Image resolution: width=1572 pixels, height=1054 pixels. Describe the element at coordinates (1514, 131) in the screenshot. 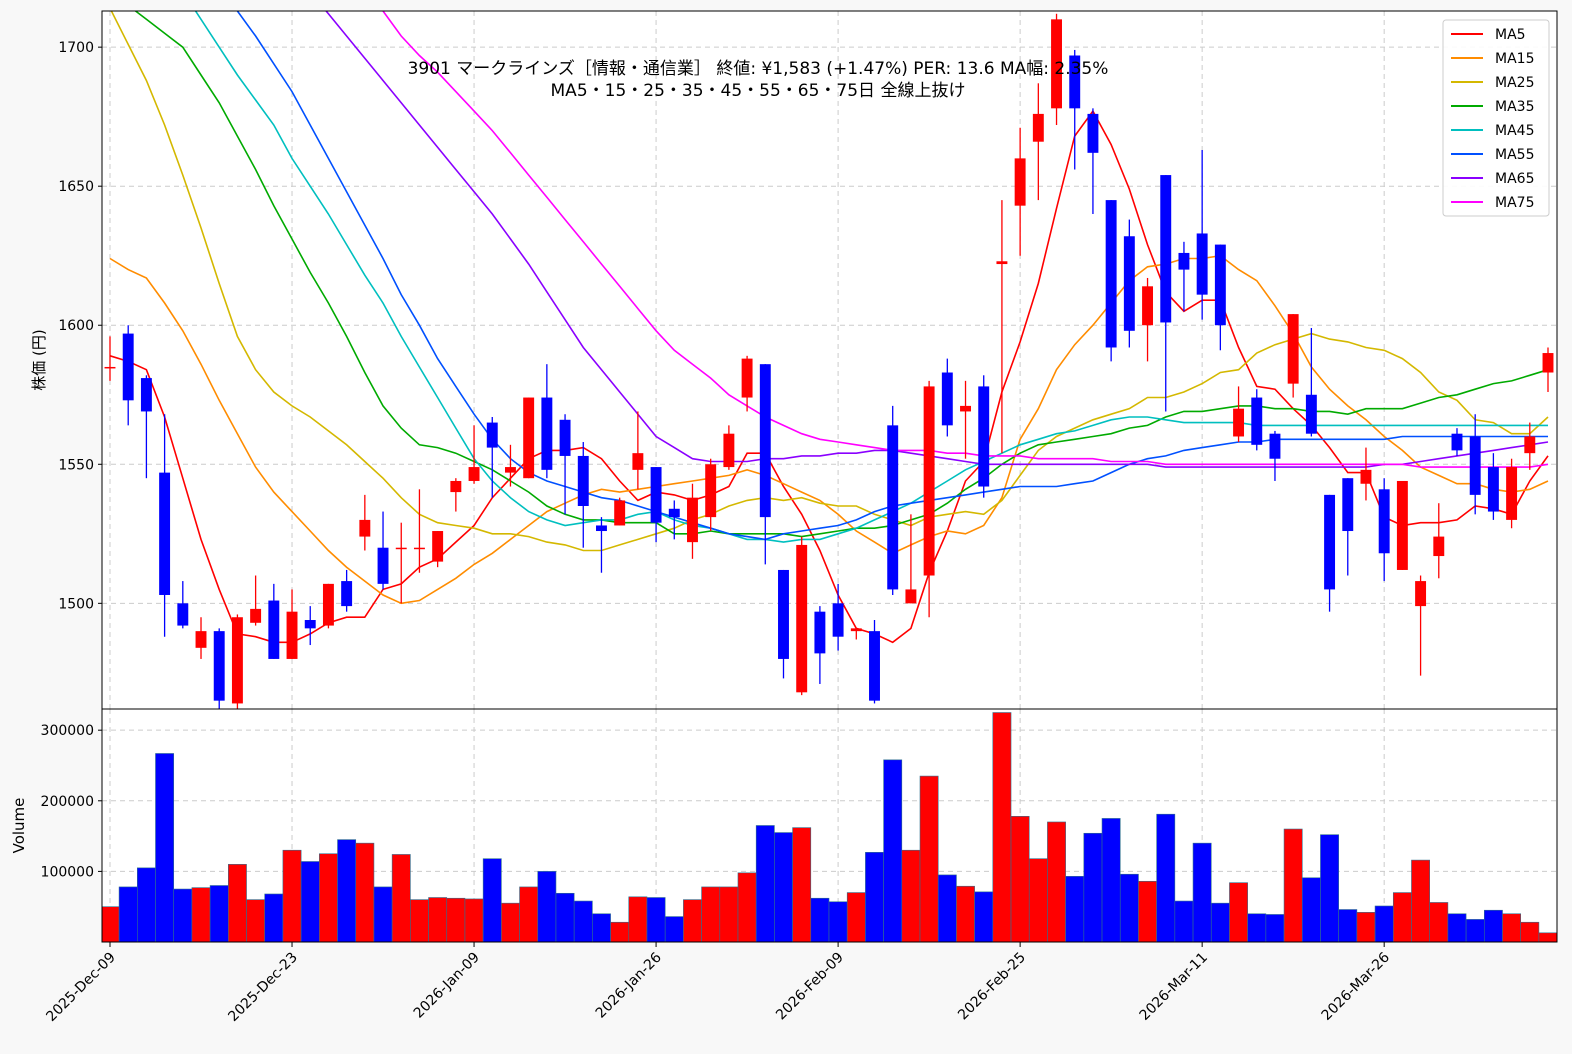

I see `legend-label: MA45` at that location.